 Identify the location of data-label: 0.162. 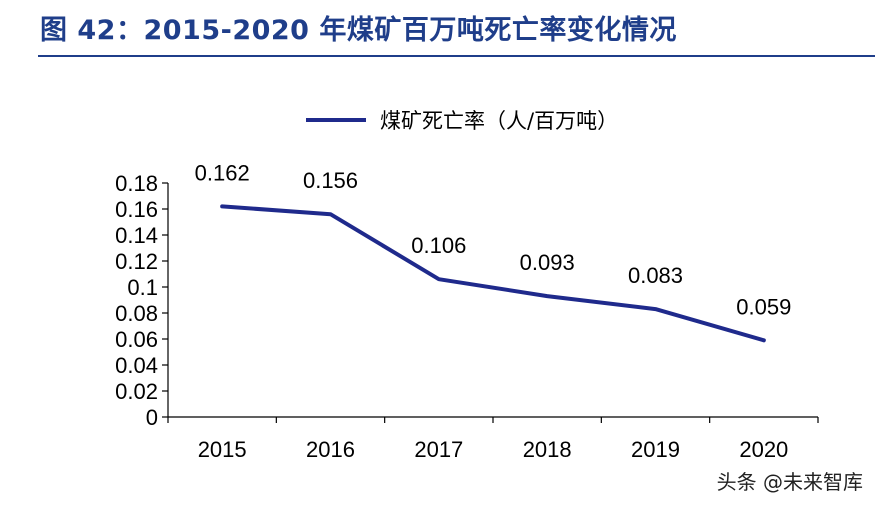
(222, 172).